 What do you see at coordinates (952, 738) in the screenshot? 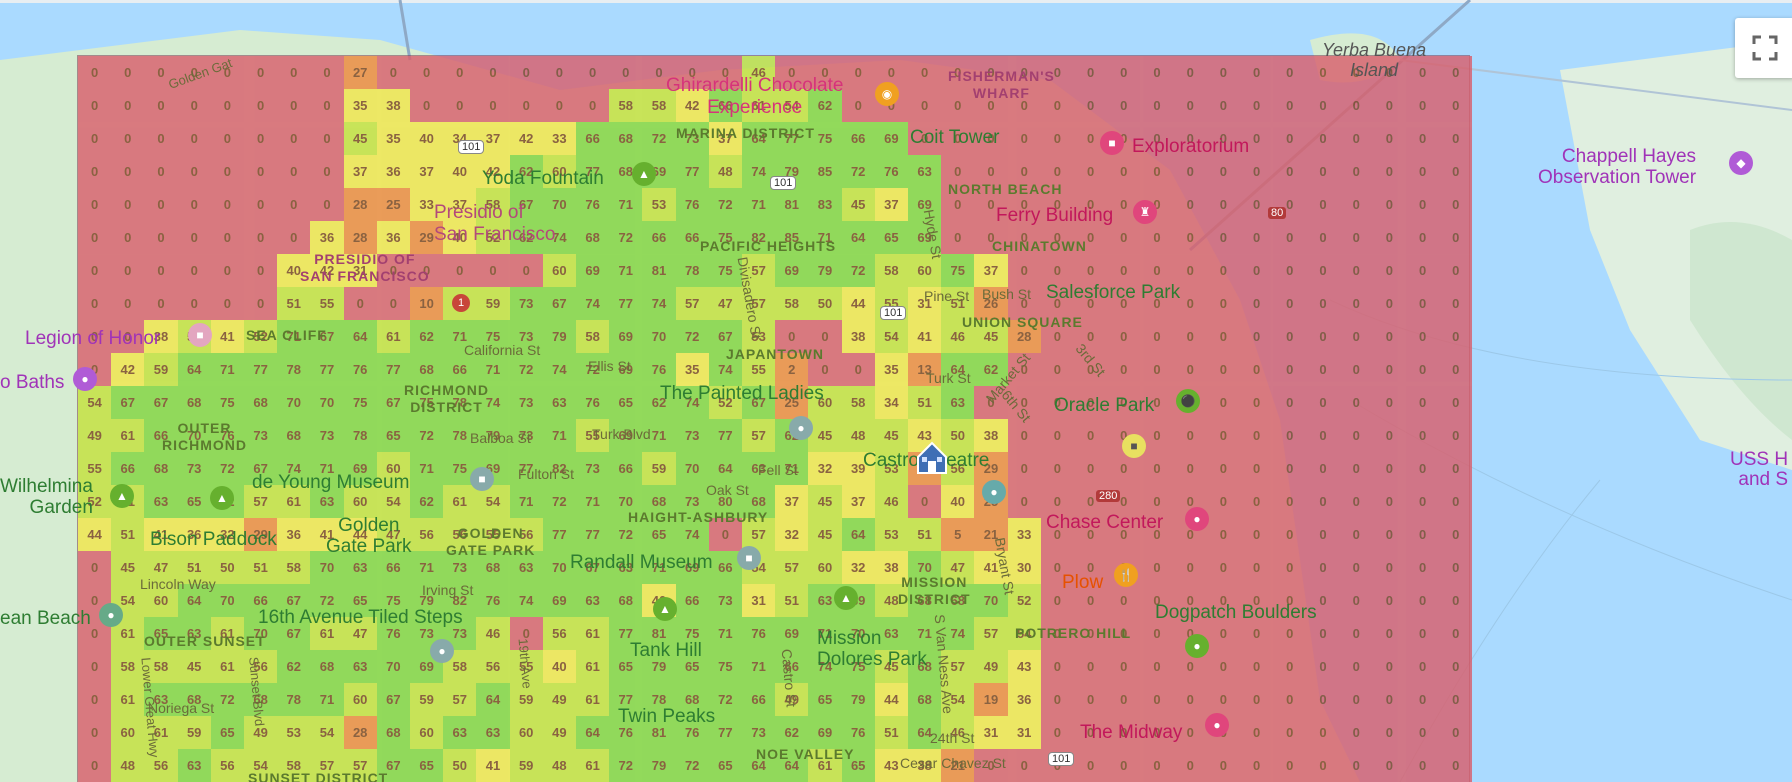
I see `label-24th-st: 24th St` at bounding box center [952, 738].